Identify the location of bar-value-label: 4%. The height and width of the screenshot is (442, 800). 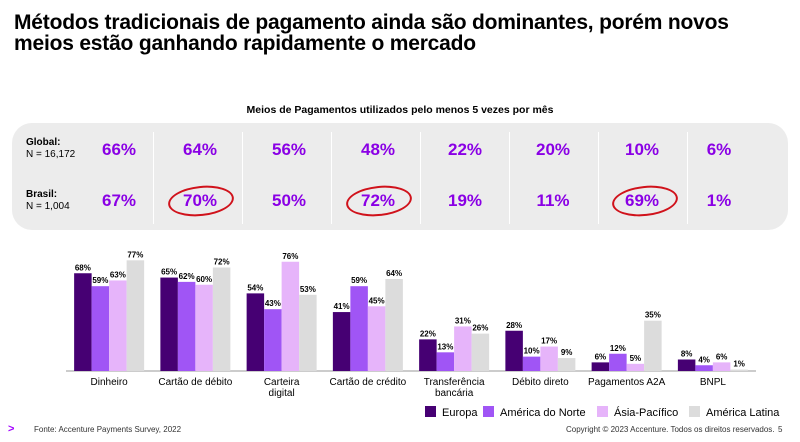
(704, 359).